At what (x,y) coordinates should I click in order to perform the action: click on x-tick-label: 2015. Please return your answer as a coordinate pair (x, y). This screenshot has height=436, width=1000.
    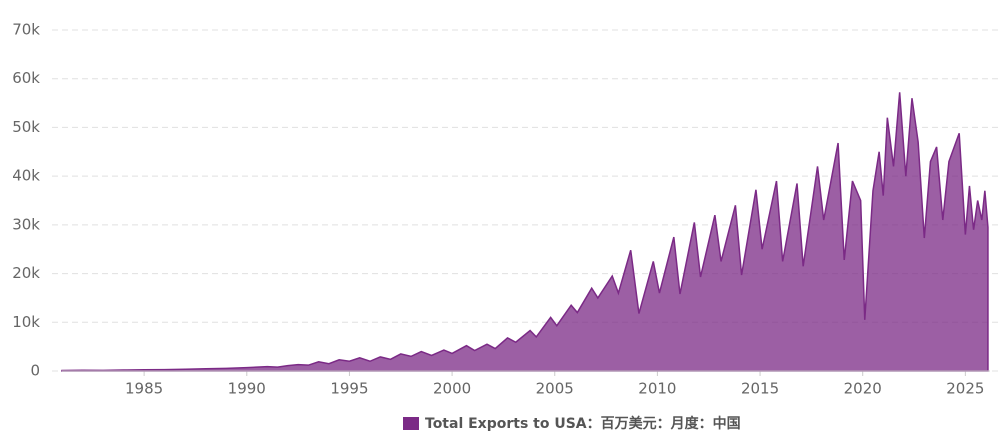
    Looking at the image, I should click on (760, 389).